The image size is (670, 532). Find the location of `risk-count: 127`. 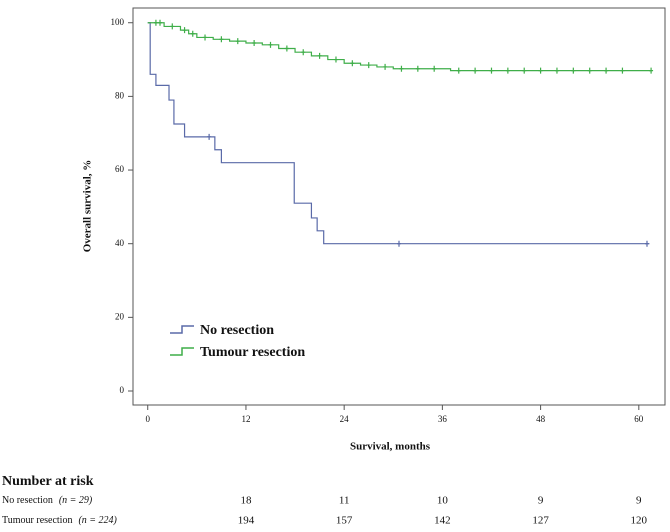

risk-count: 127 is located at coordinates (540, 521).